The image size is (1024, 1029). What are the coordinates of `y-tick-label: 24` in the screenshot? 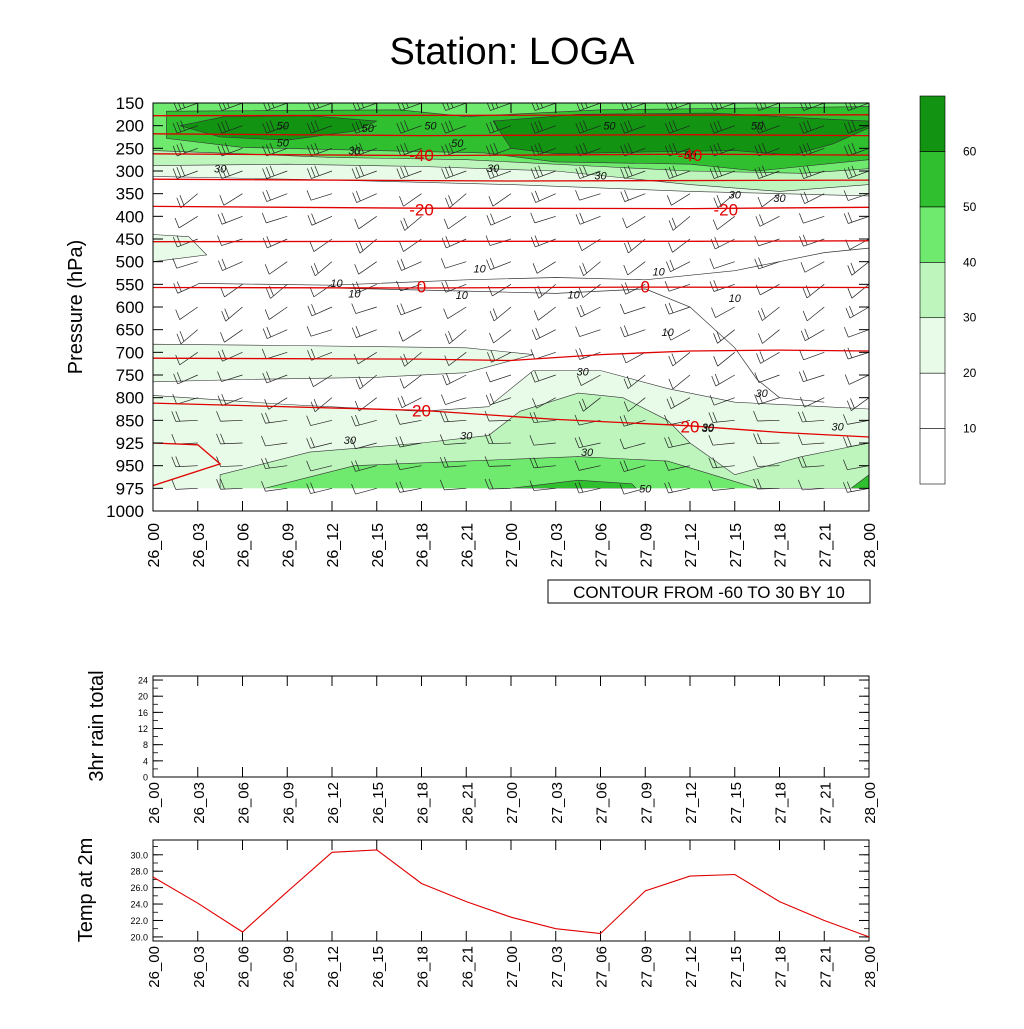 It's located at (143, 681).